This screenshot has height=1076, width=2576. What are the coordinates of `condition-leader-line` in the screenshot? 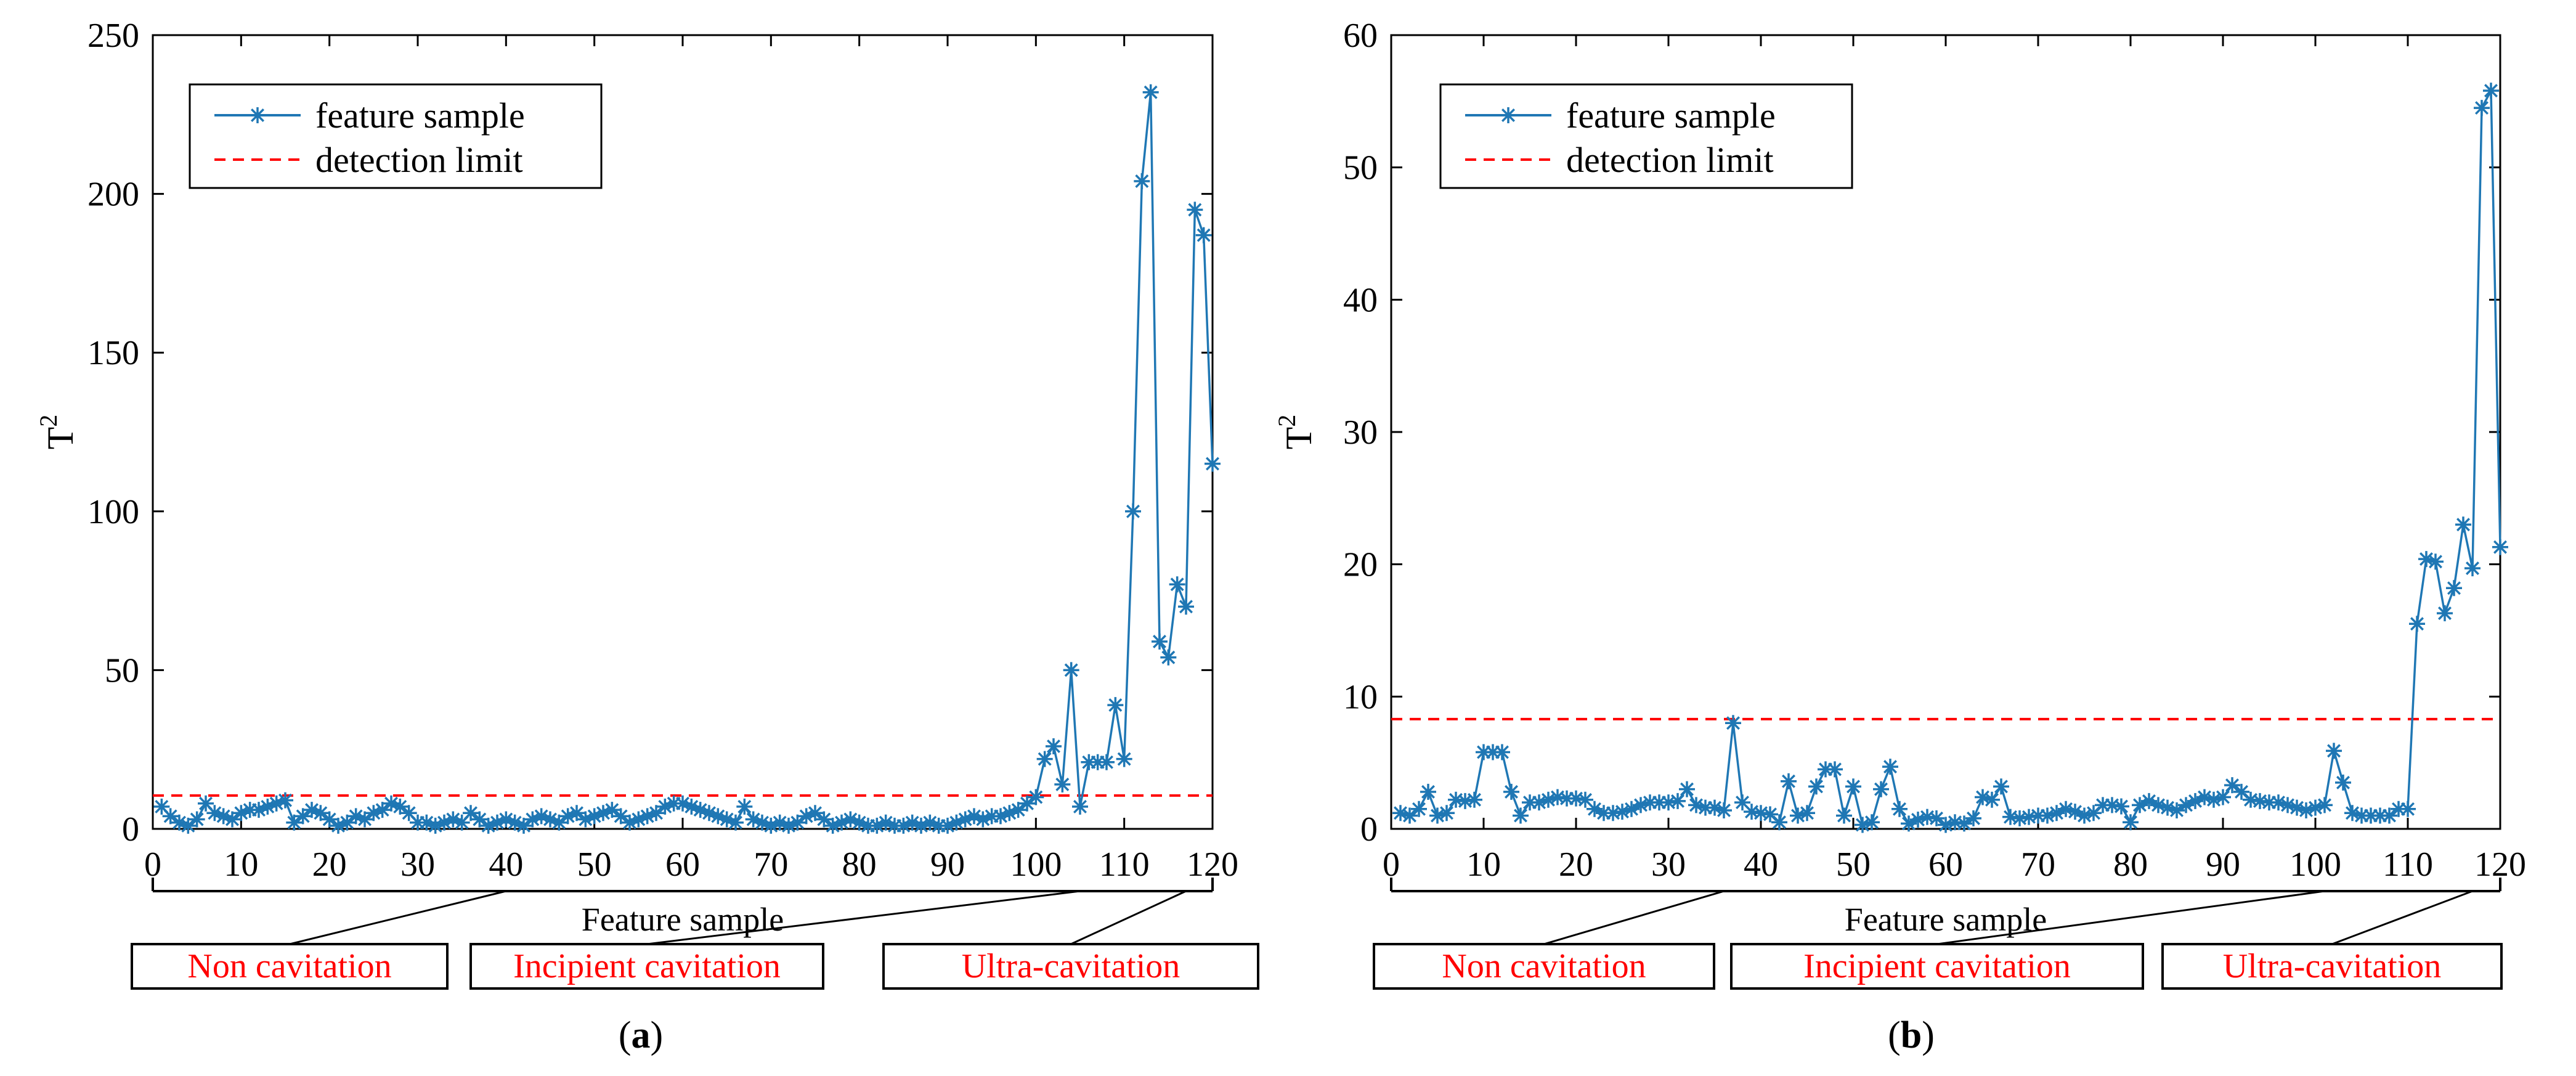 It's located at (2130, 918).